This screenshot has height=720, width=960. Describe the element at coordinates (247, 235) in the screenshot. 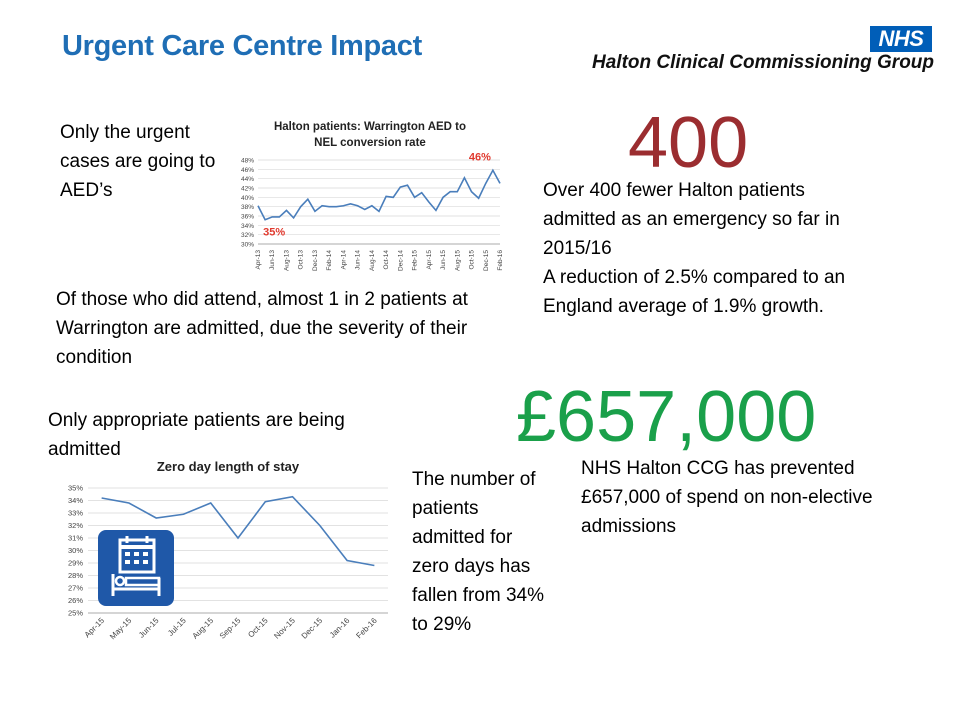

I see `chart1-y-tick-label: 32%` at that location.